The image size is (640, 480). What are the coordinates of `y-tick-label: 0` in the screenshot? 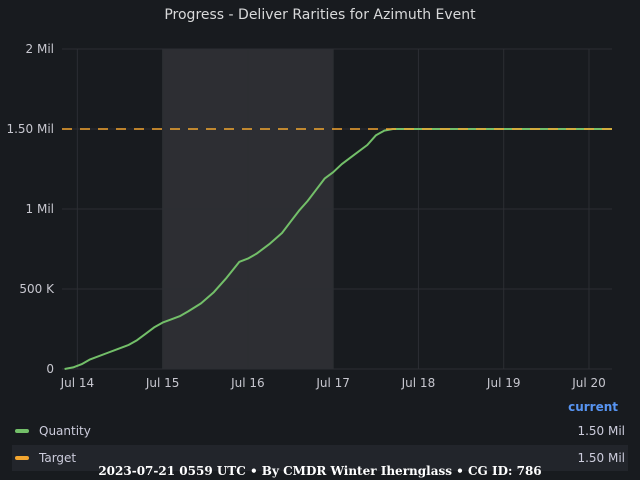 It's located at (50, 369).